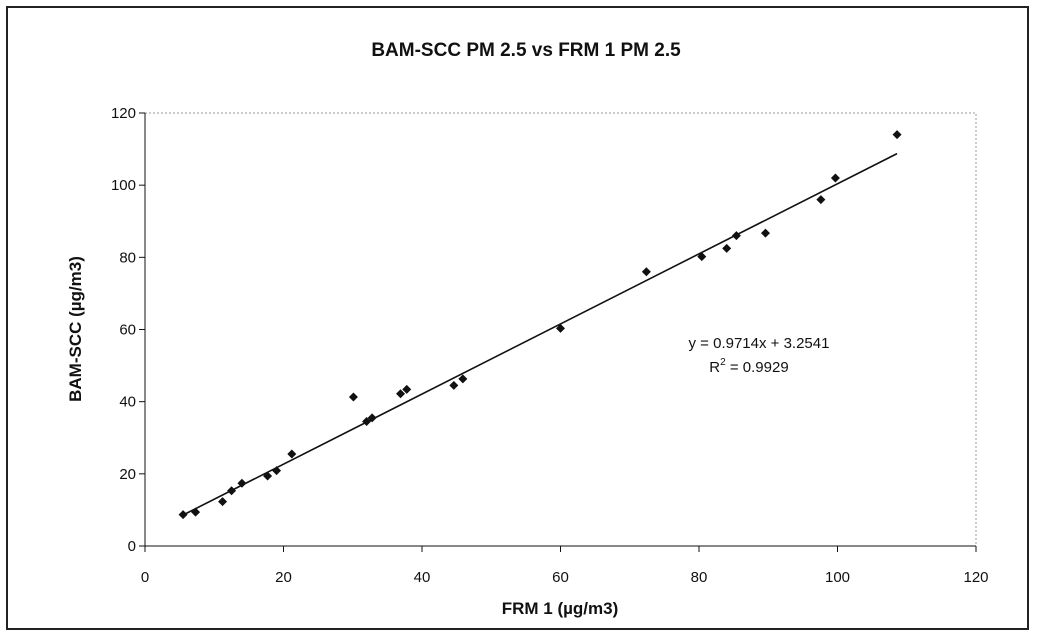 The image size is (1037, 634). I want to click on y-tick-label: 80, so click(127, 257).